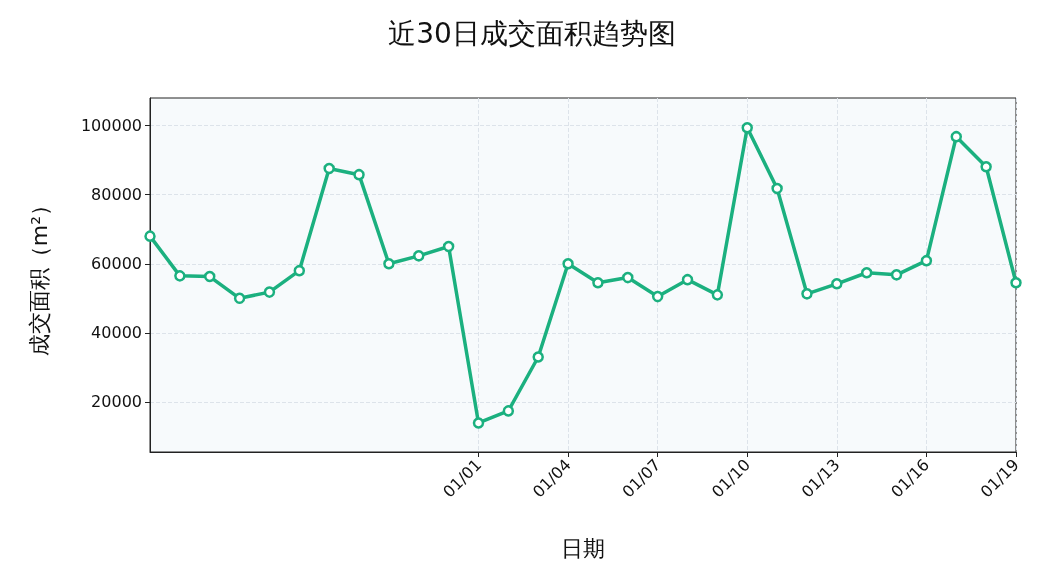 The image size is (1064, 585). I want to click on y-tick-label: 100000, so click(111, 126).